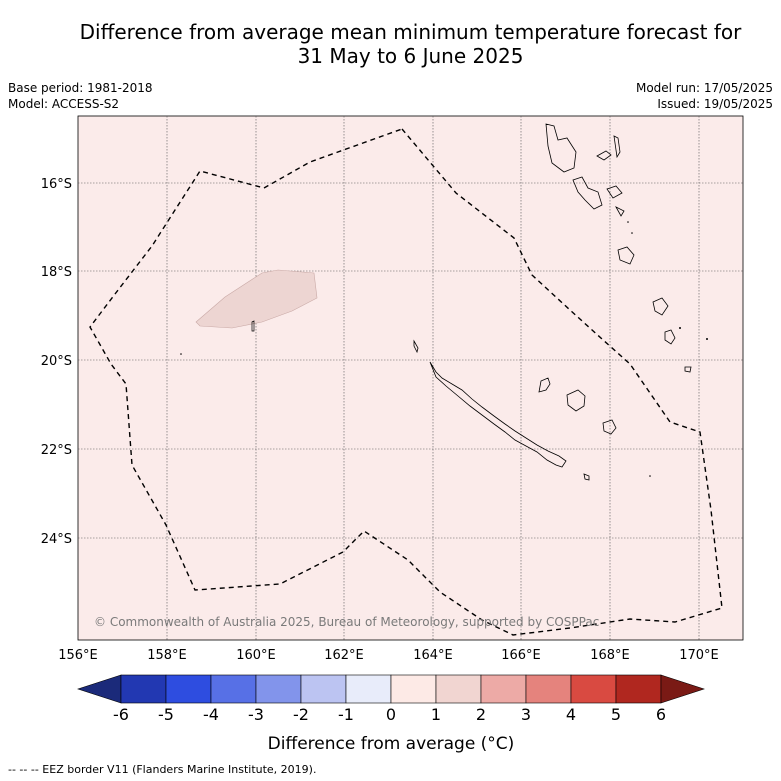 This screenshot has width=781, height=781. What do you see at coordinates (682, 689) in the screenshot?
I see `colorbar-extend-high` at bounding box center [682, 689].